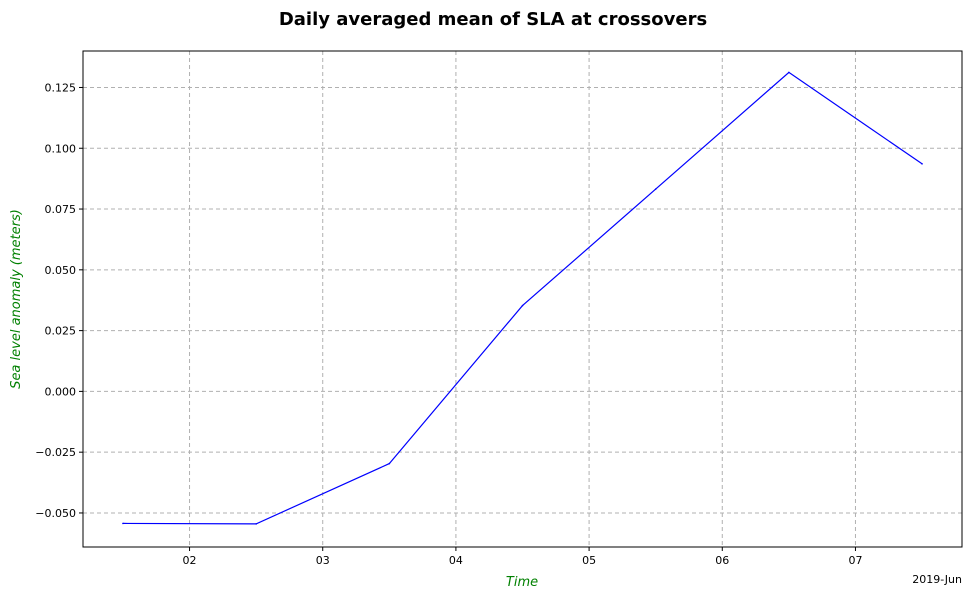  I want to click on y-tick-label: 0.050, so click(61, 270).